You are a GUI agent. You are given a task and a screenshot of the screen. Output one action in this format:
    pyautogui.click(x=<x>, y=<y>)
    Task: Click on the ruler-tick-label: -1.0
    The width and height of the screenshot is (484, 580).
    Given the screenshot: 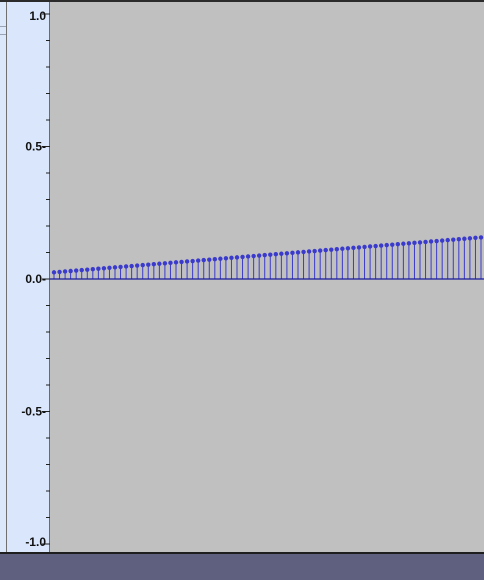 What is the action you would take?
    pyautogui.click(x=35, y=542)
    